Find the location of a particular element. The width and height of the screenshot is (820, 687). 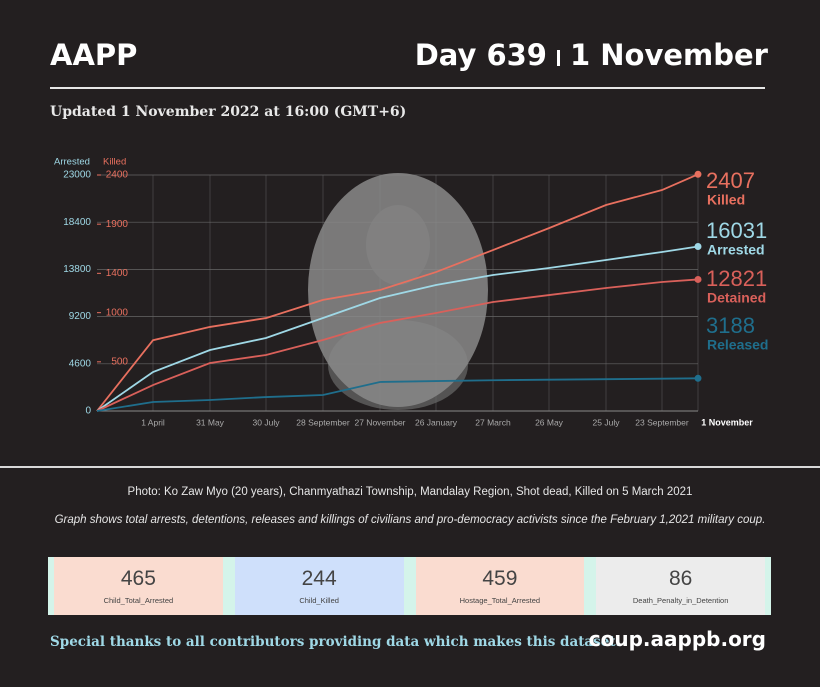

x-tick-label: 25 July is located at coordinates (607, 422).